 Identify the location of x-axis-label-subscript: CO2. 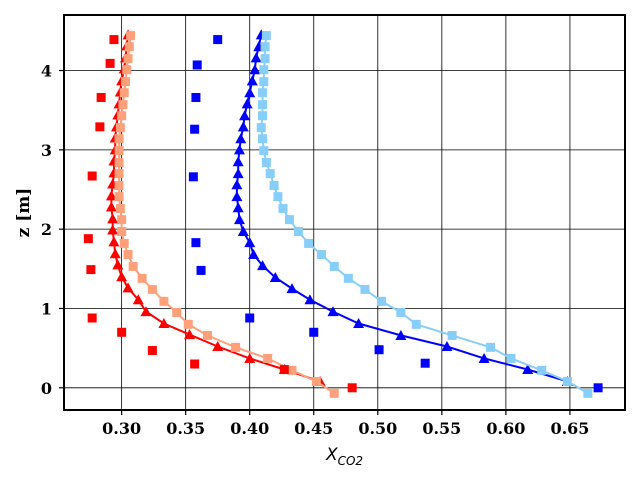
(350, 461).